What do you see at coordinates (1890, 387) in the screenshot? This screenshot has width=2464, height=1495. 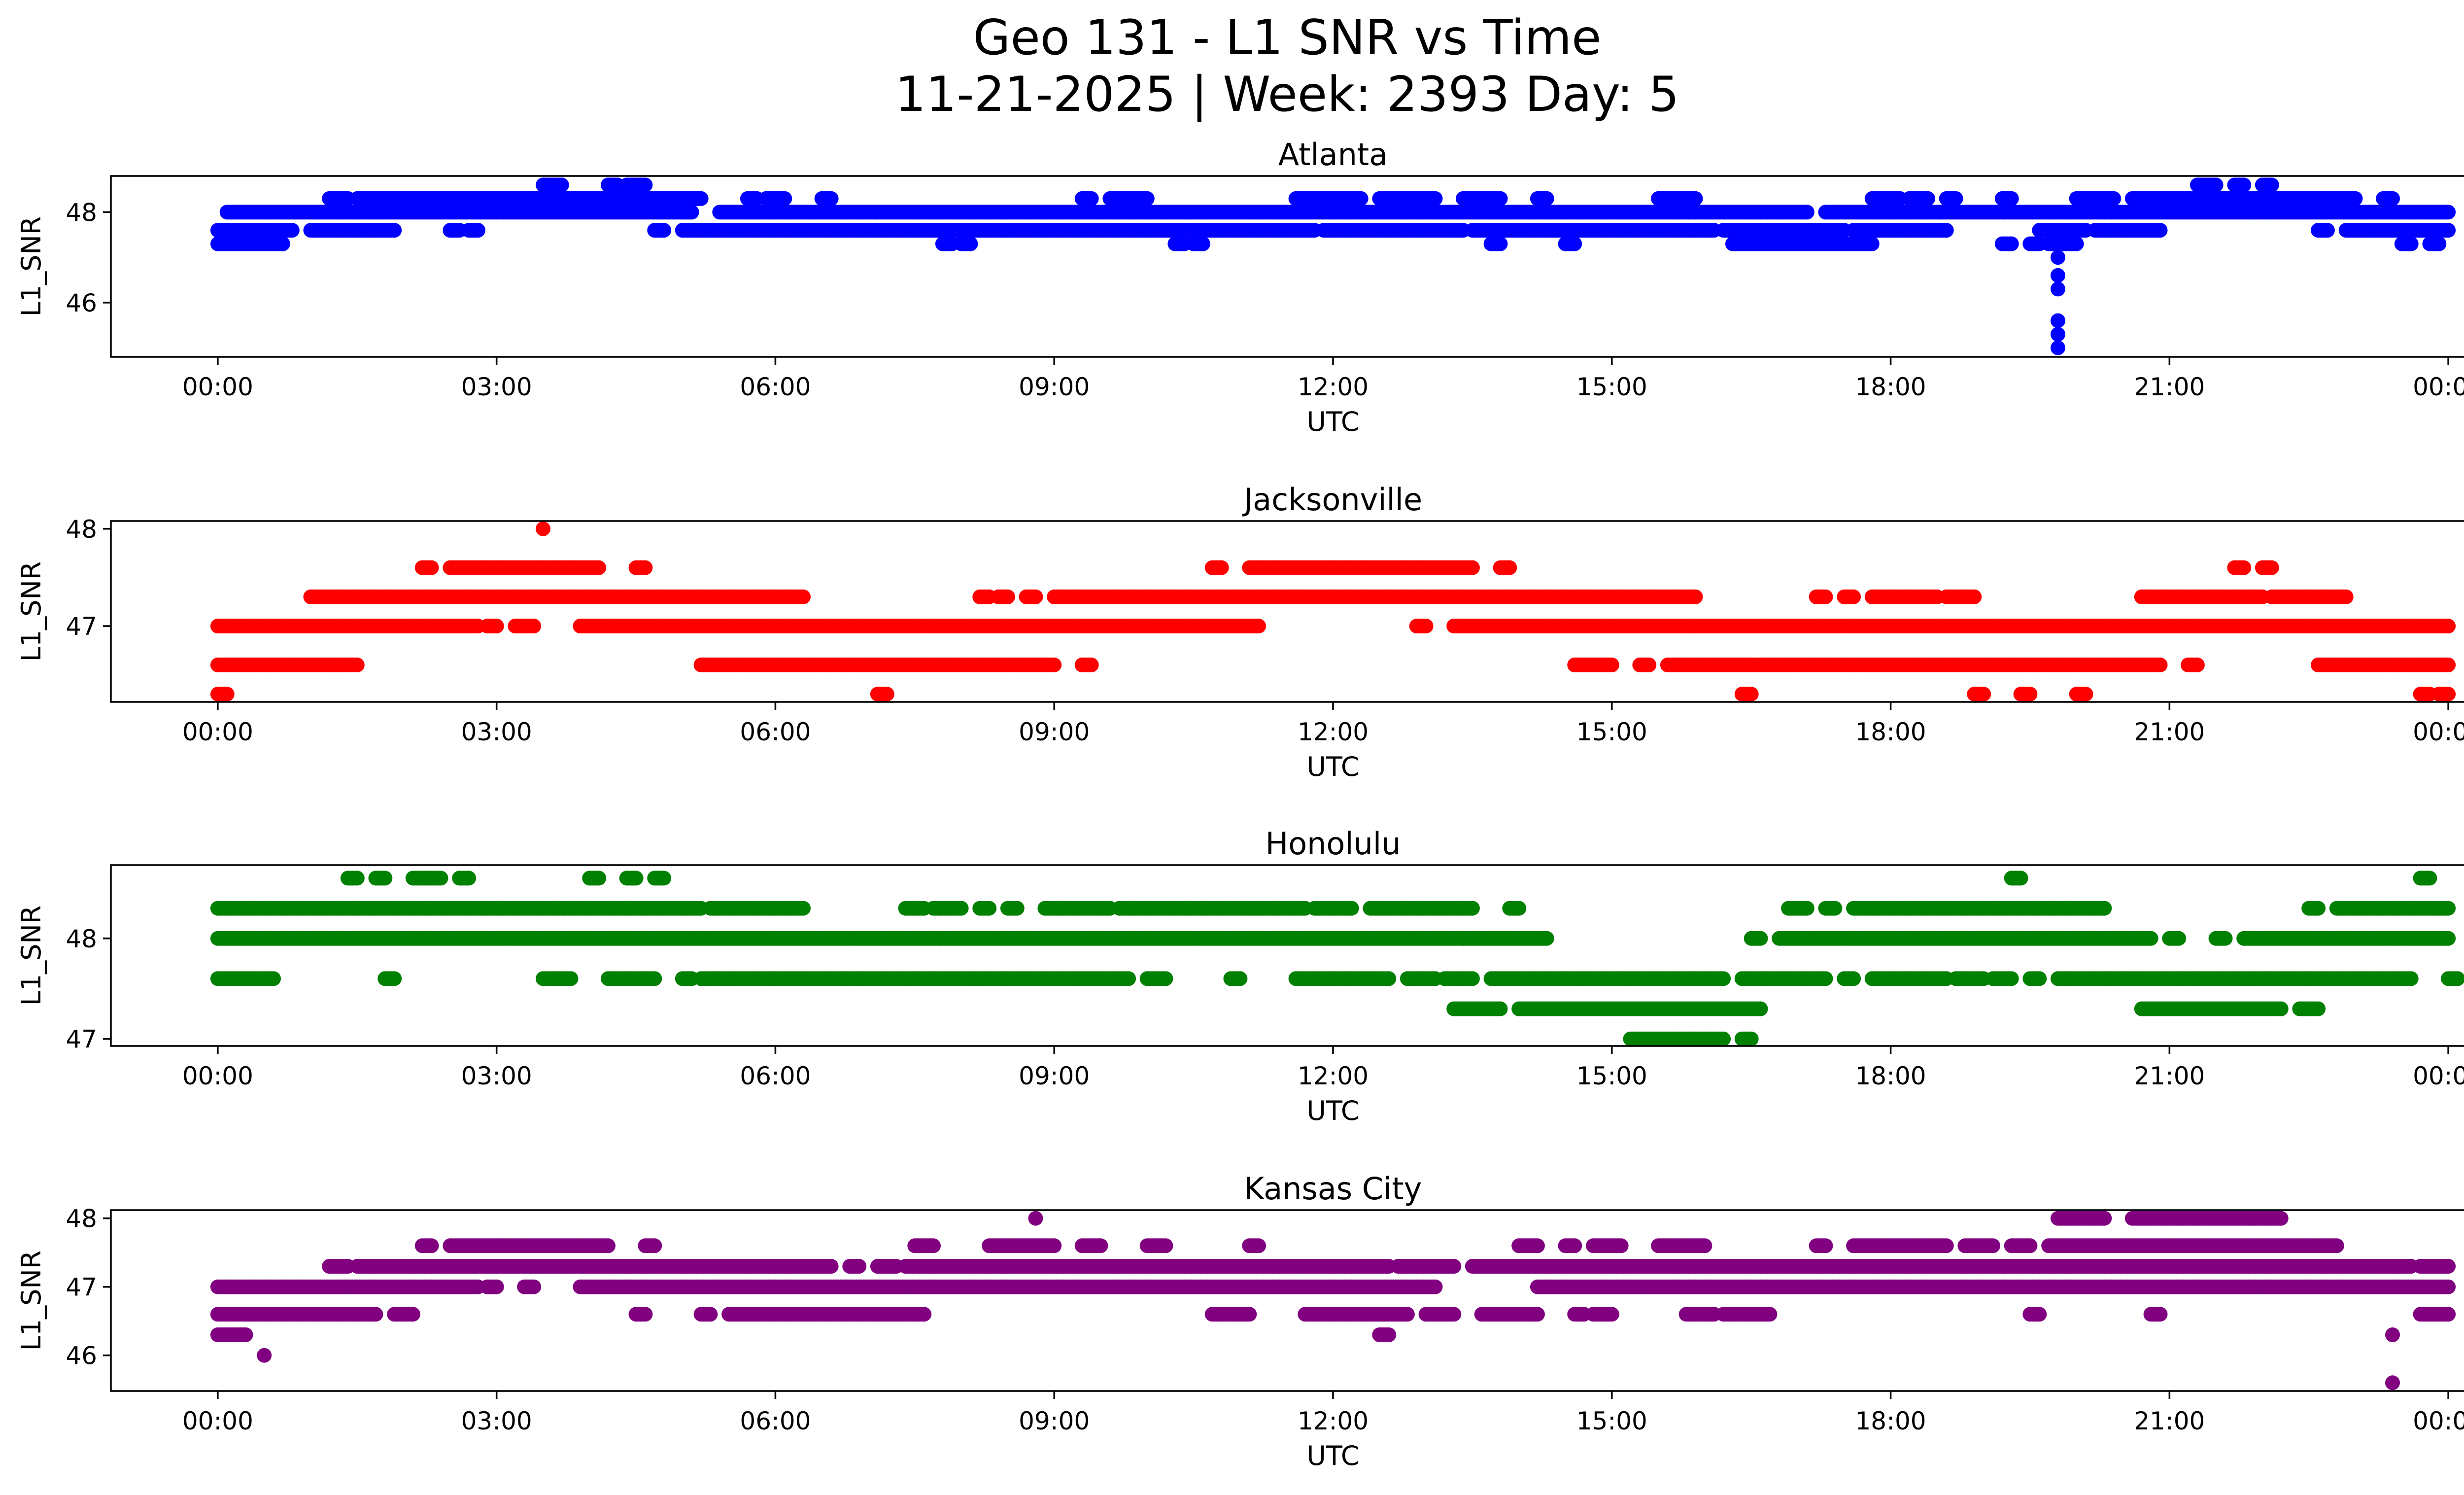 I see `x-tick-label: 18:00` at bounding box center [1890, 387].